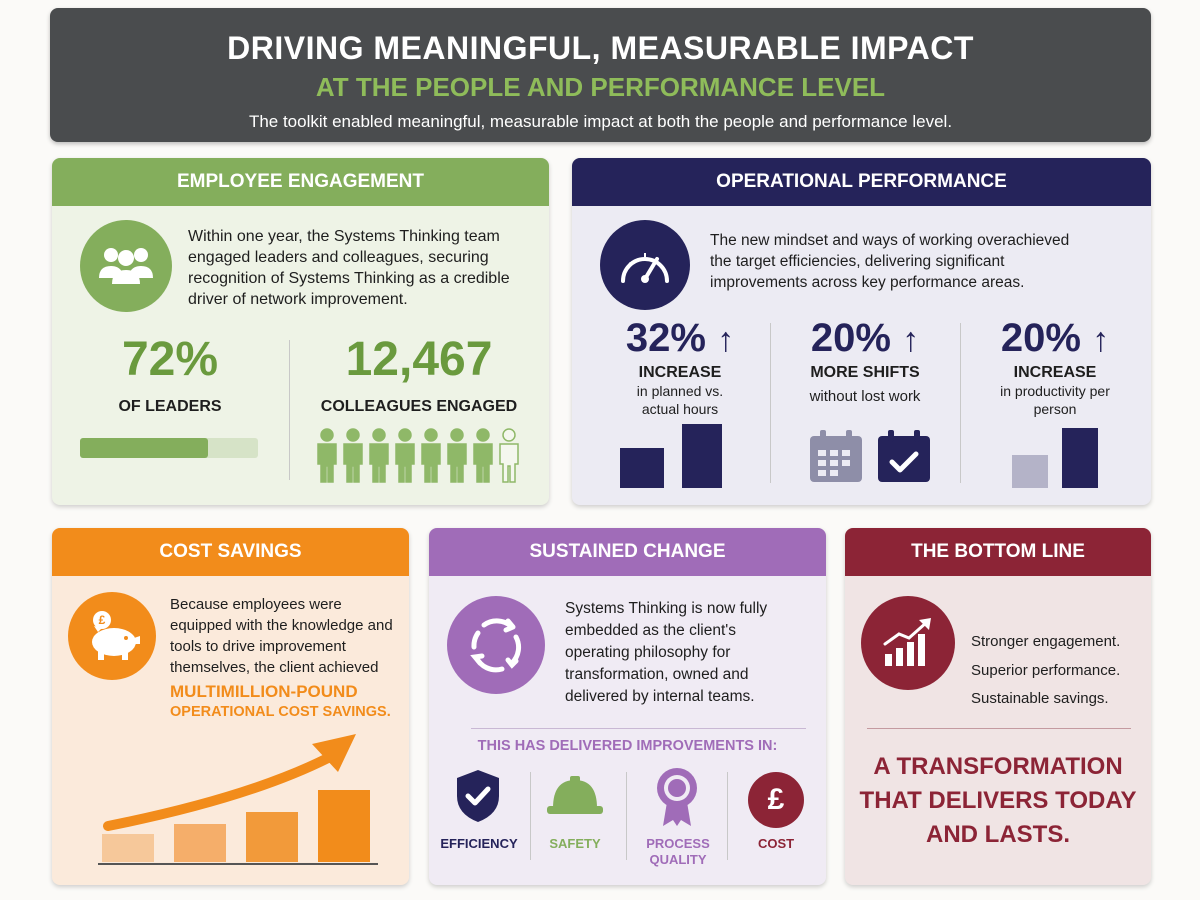  Describe the element at coordinates (850, 338) in the screenshot. I see `metric-2-number: 20%` at that location.